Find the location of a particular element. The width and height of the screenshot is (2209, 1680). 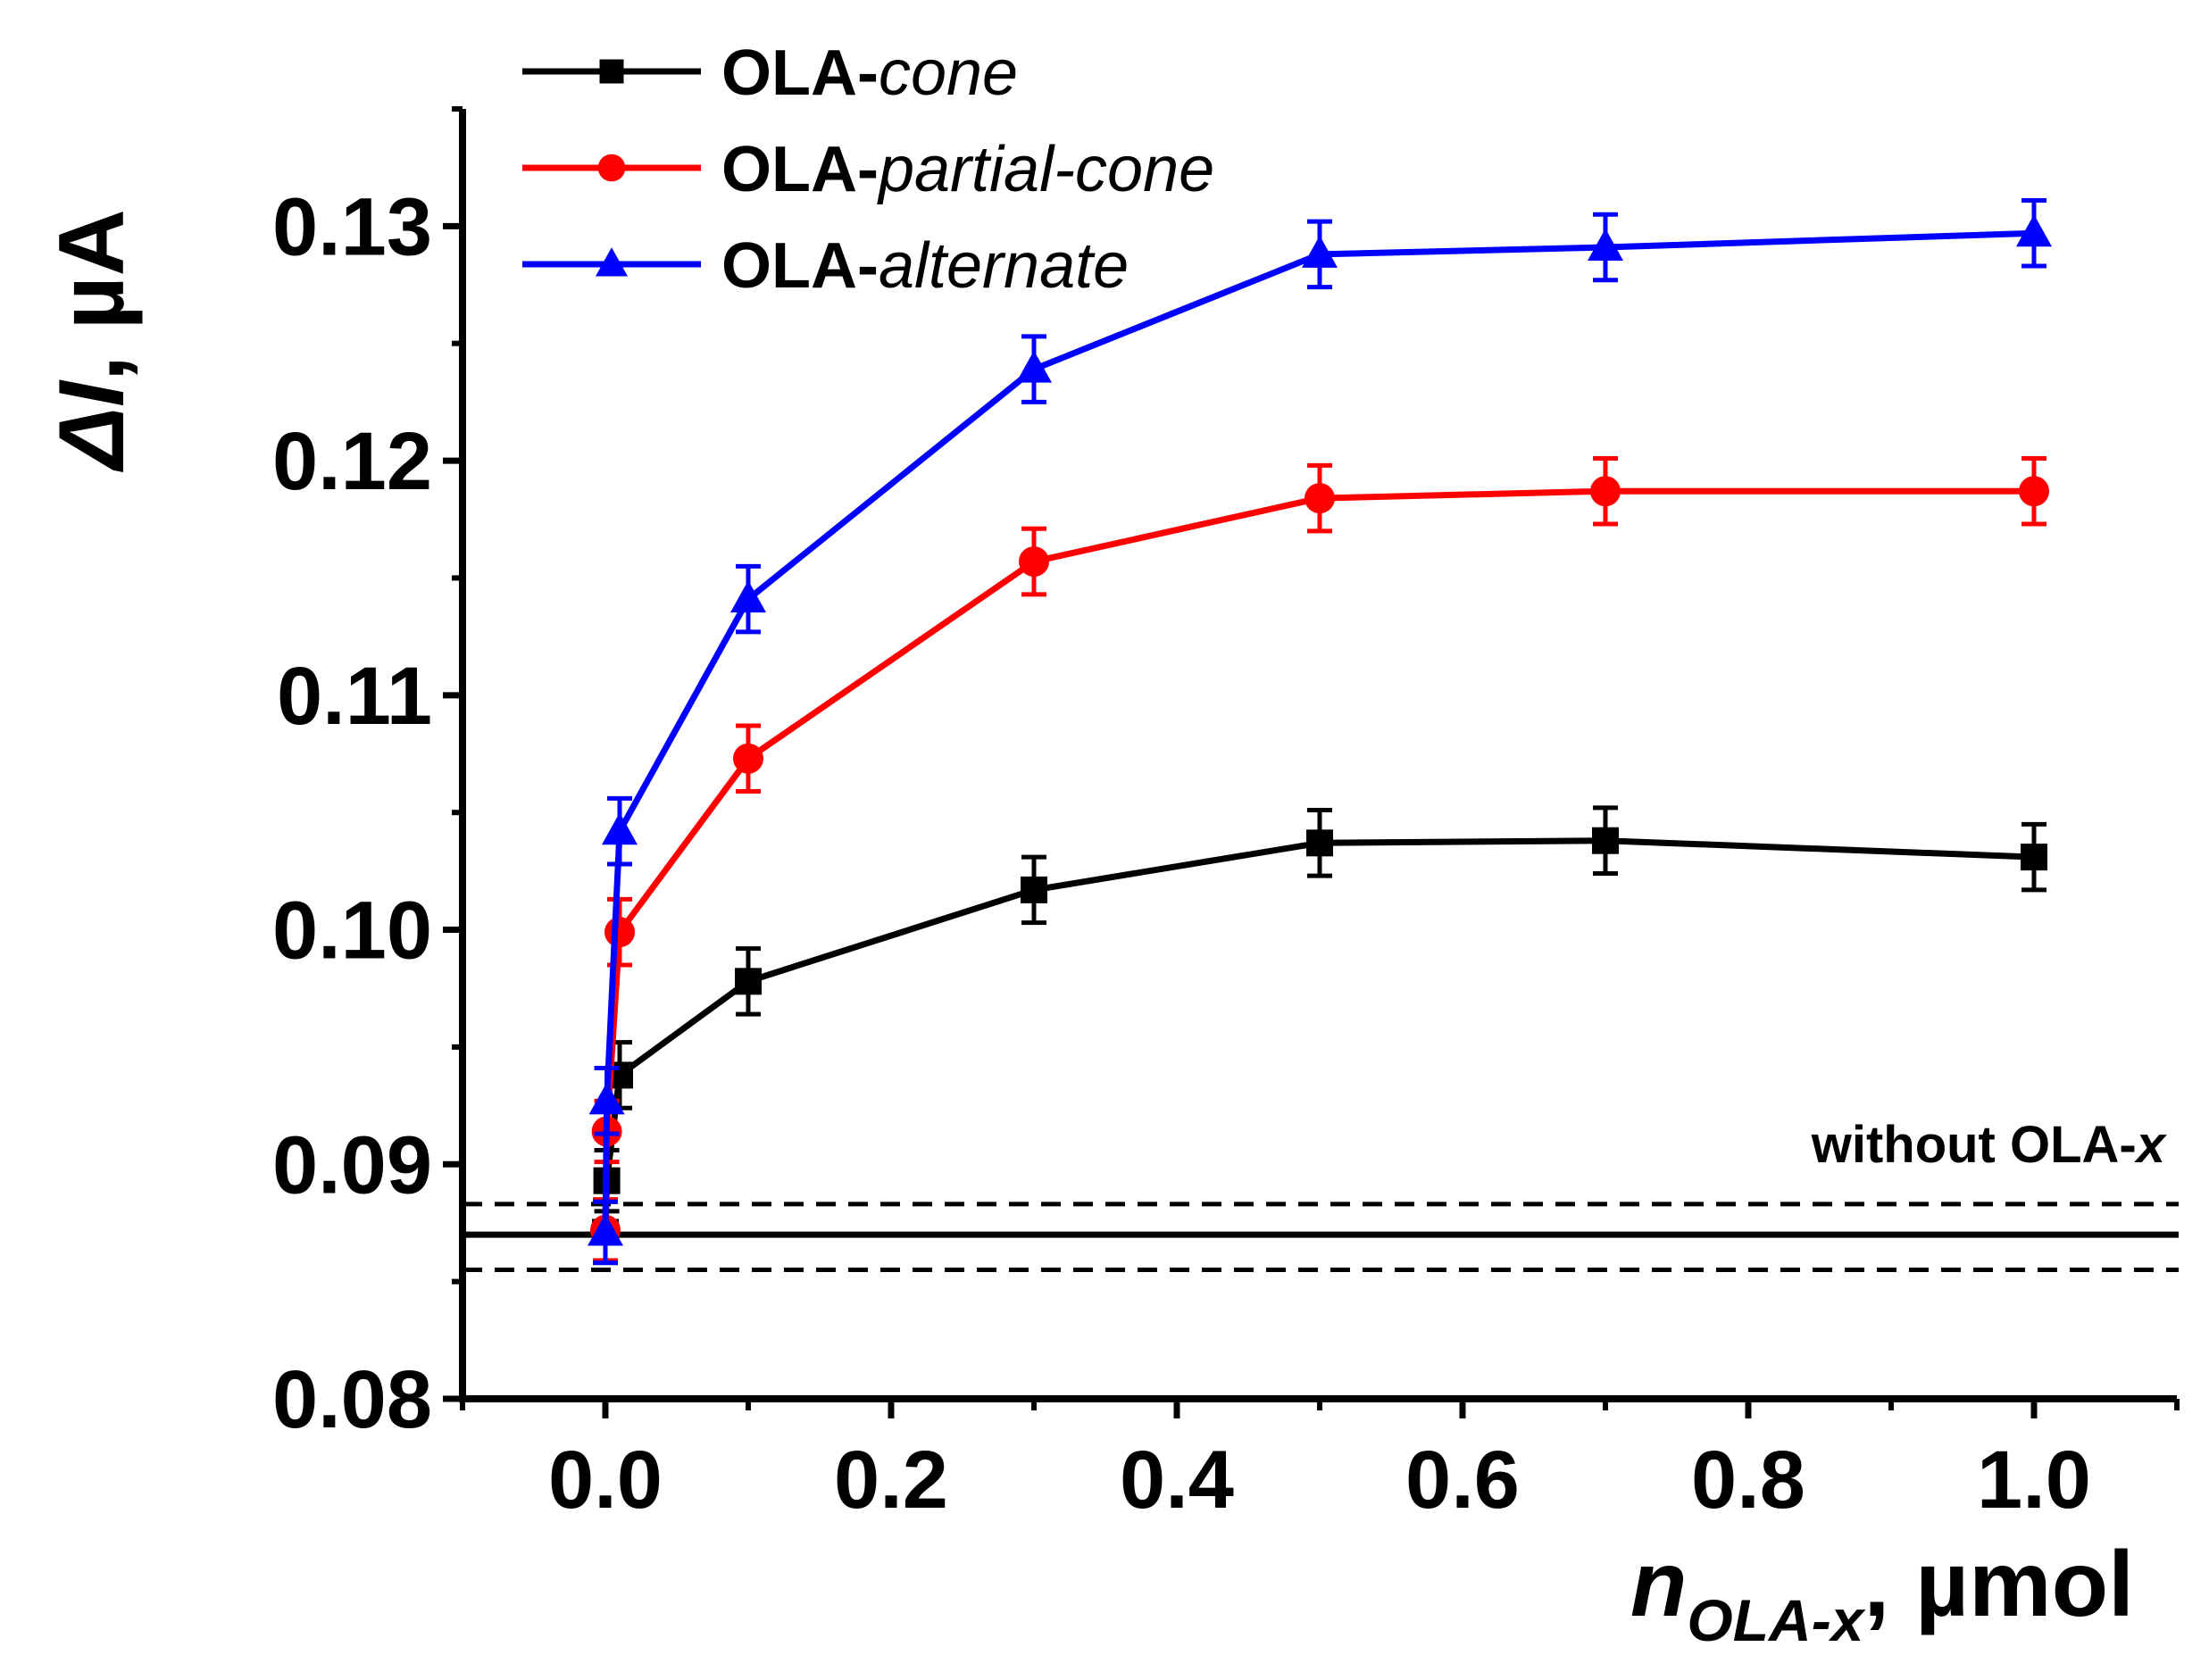

y-tick-label: 0.10 is located at coordinates (352, 931).